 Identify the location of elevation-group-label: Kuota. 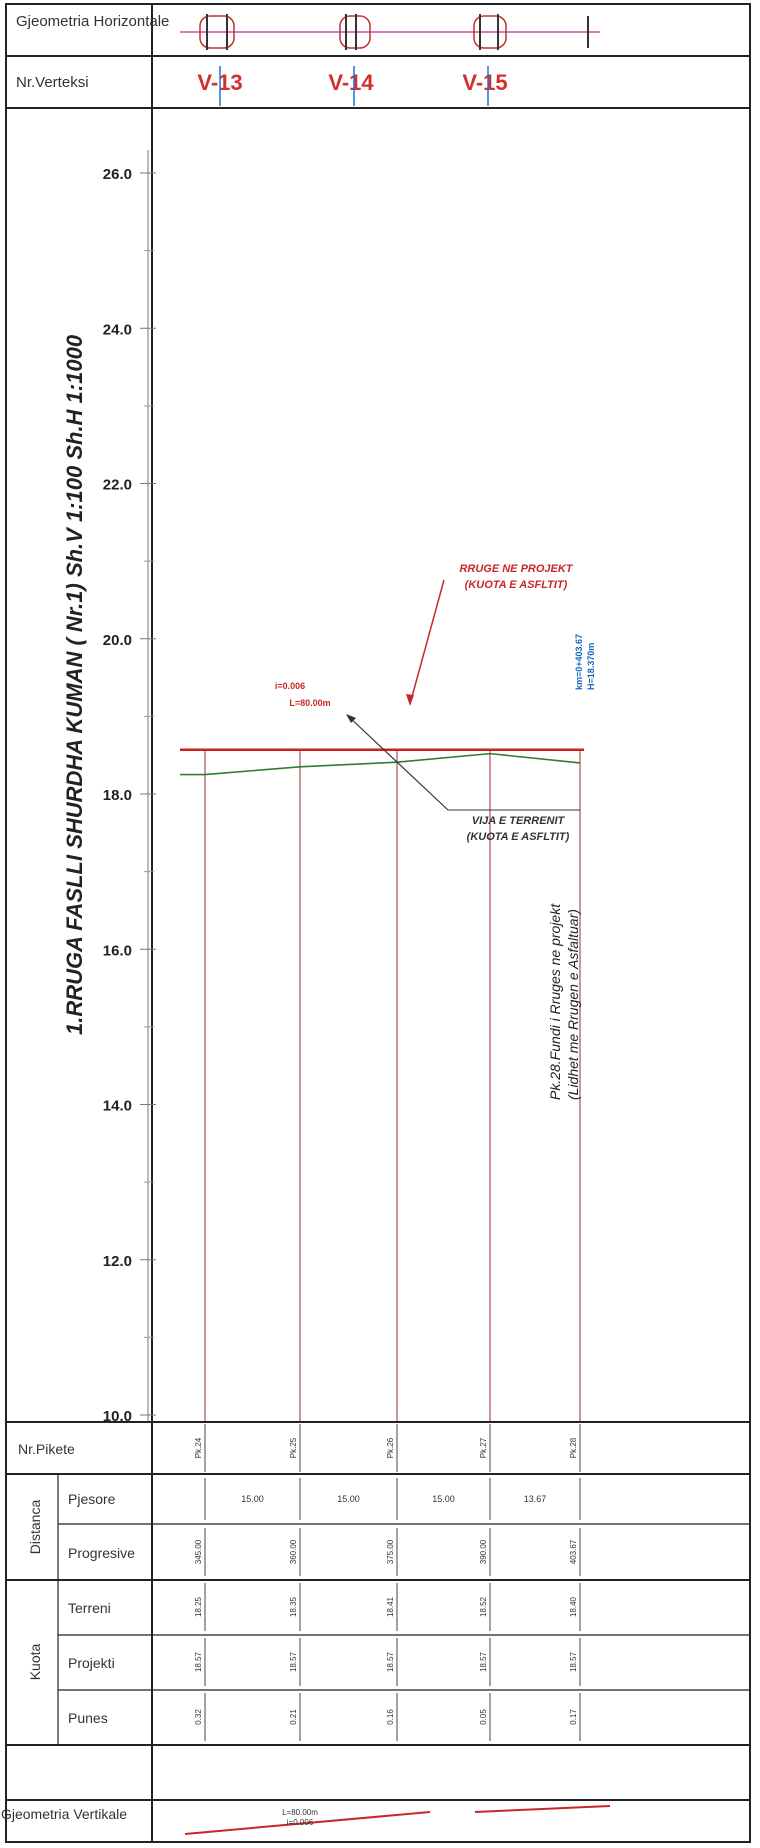
(35, 1661).